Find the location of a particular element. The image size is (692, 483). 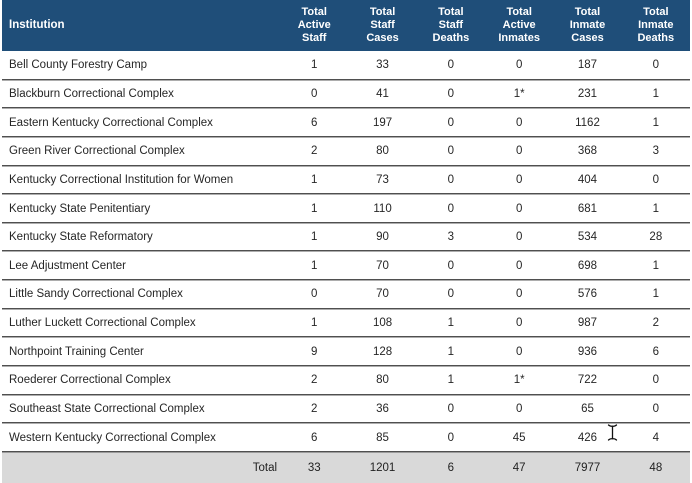

table-row: Kentucky State Reformatory 1 90 3 0 534 28 is located at coordinates (346, 237).